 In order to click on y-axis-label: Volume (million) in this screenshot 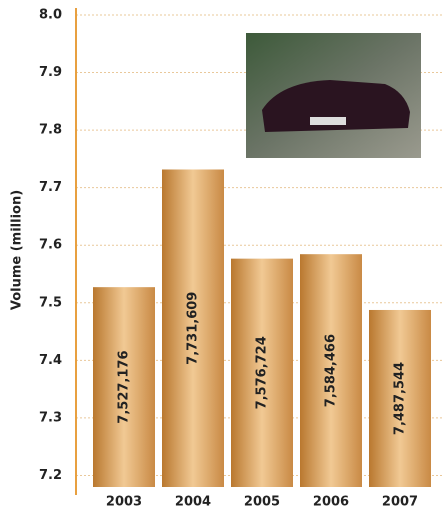, I will do `click(17, 250)`.